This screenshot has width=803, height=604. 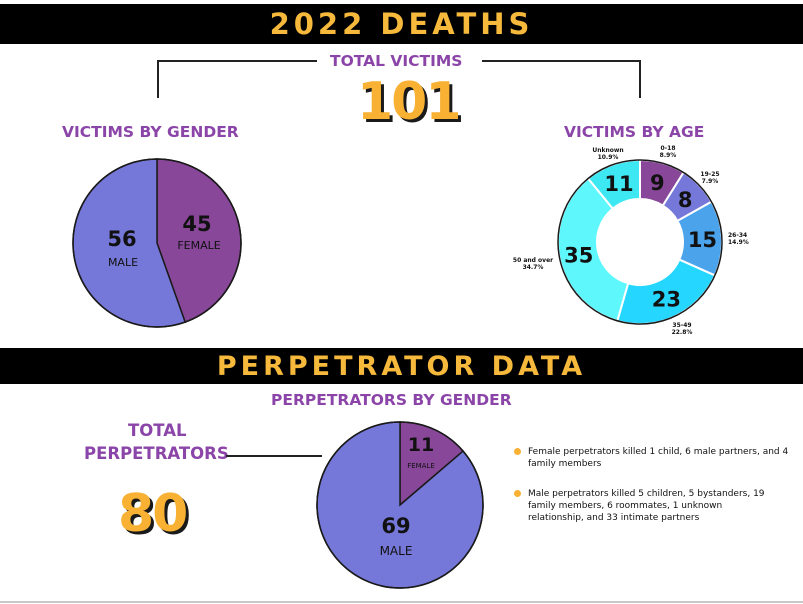 What do you see at coordinates (157, 430) in the screenshot?
I see `total-perpetrators-label-line1: TOTAL` at bounding box center [157, 430].